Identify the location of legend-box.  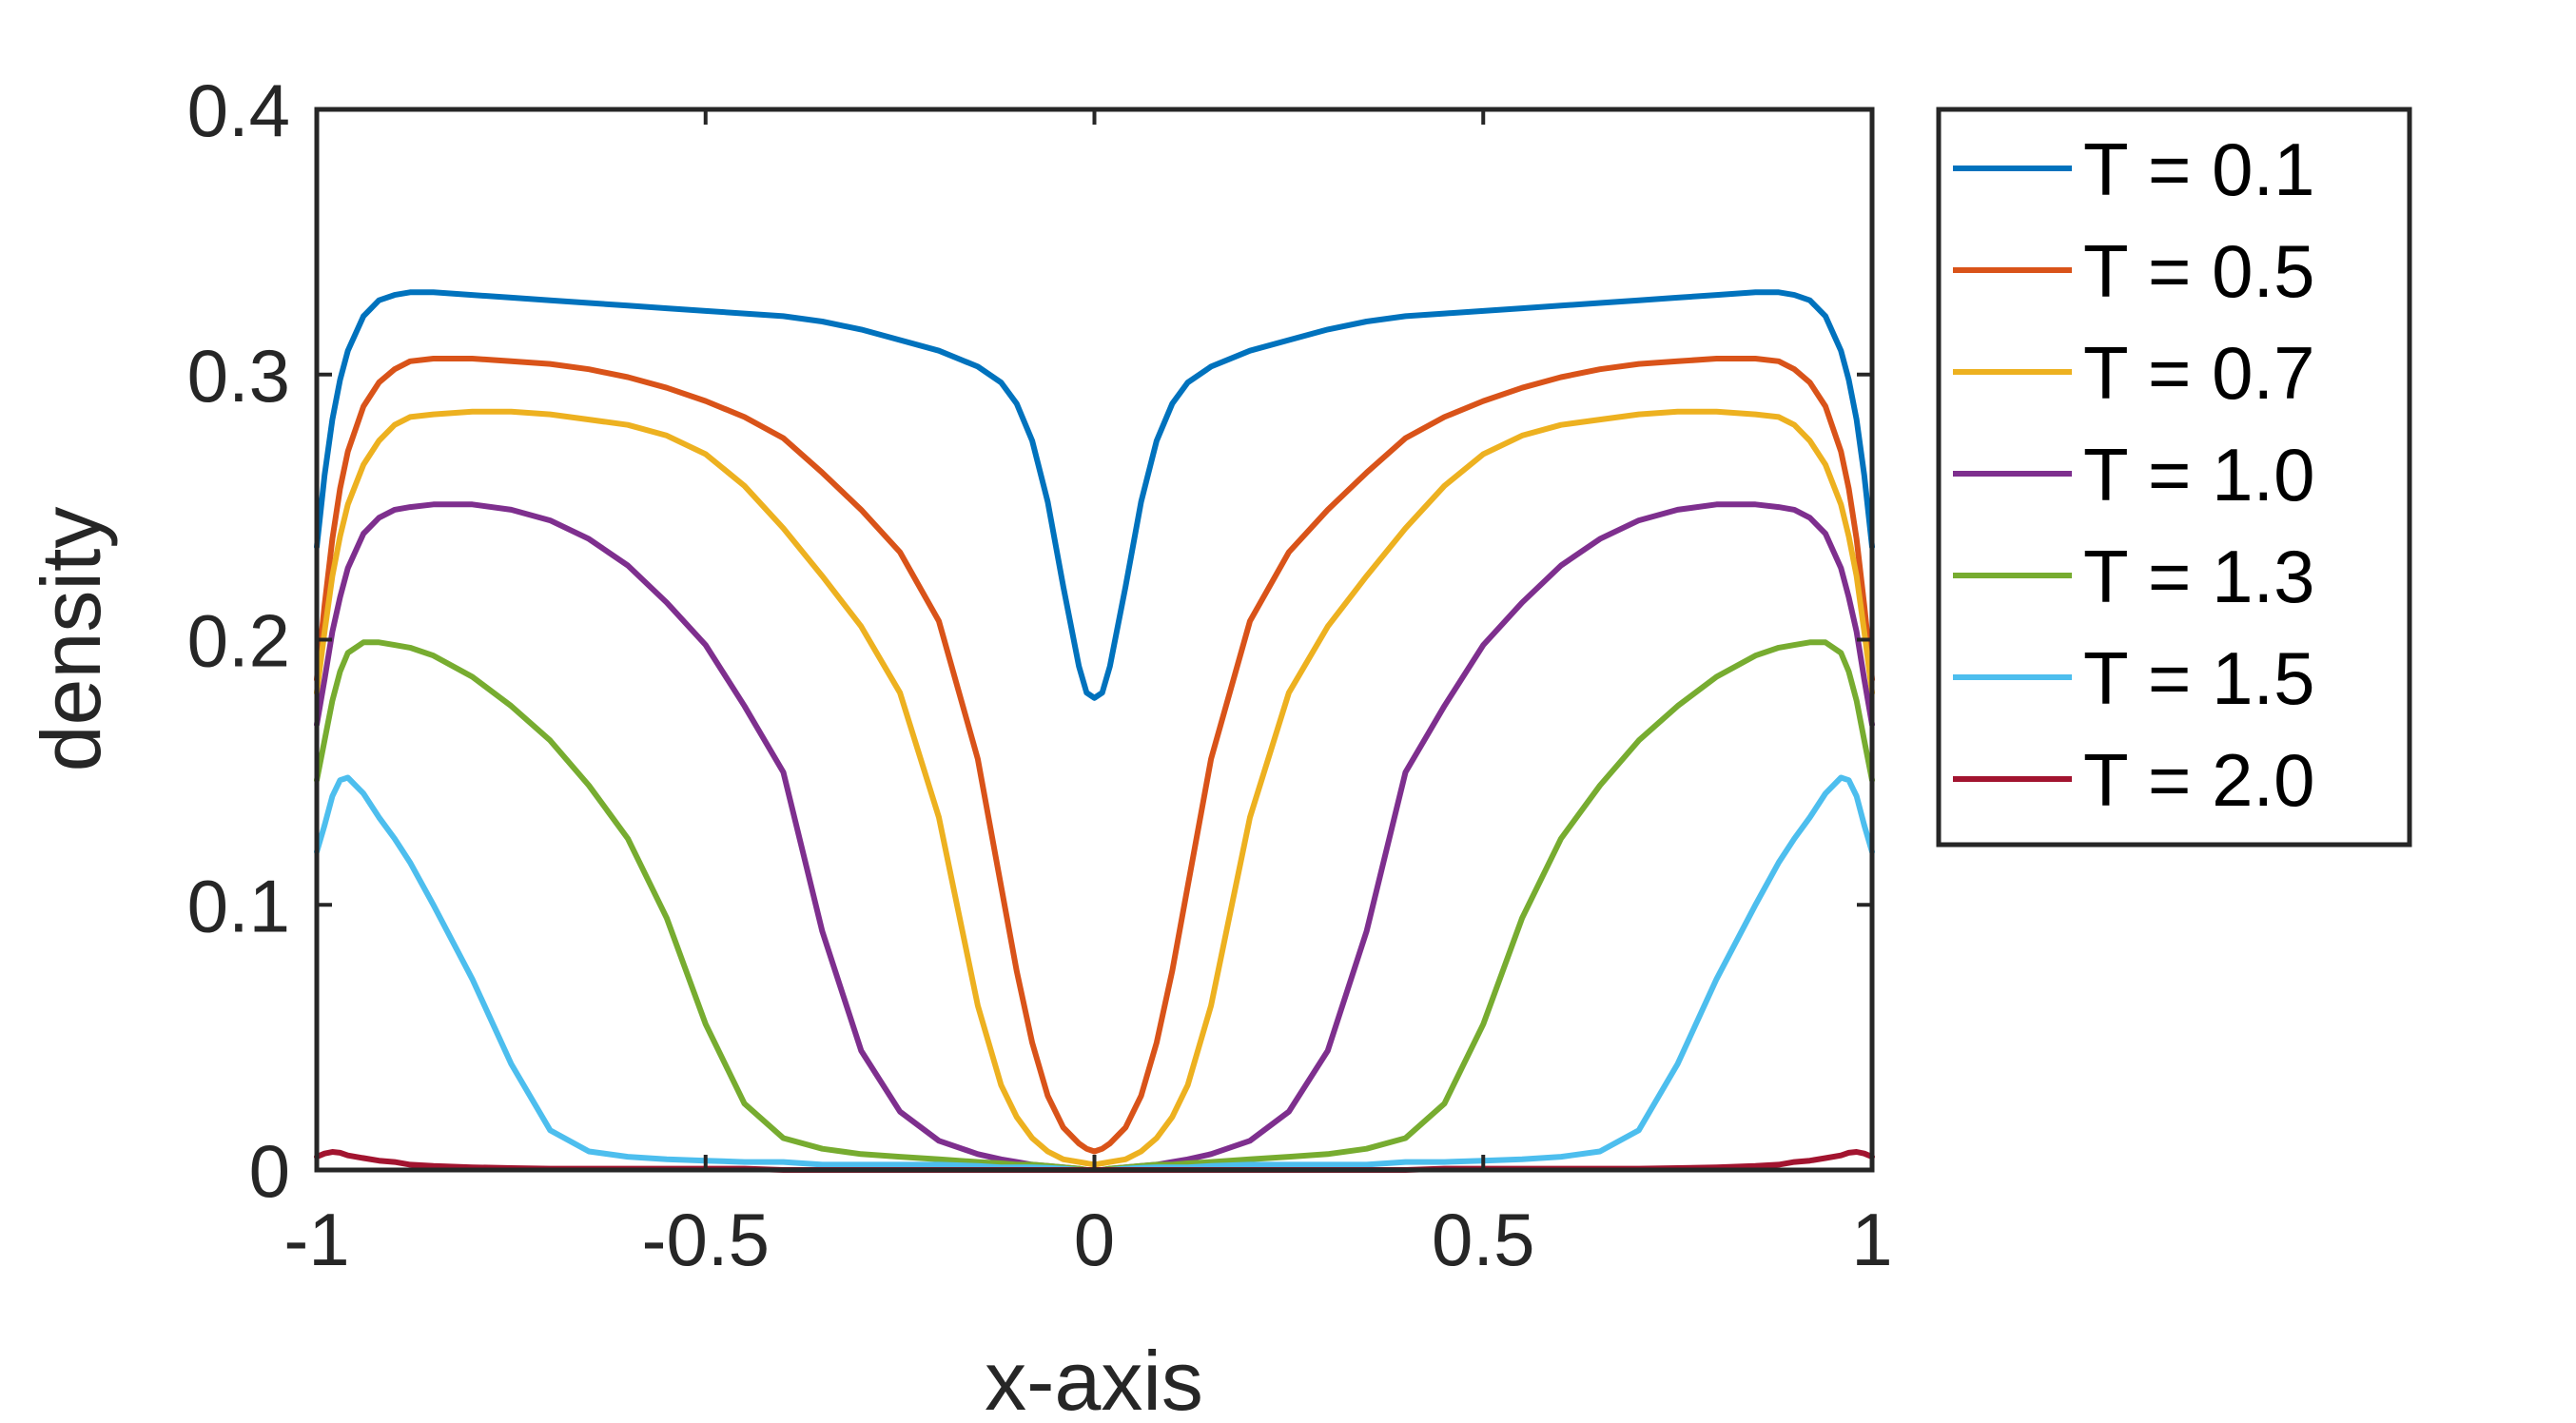
(2174, 477).